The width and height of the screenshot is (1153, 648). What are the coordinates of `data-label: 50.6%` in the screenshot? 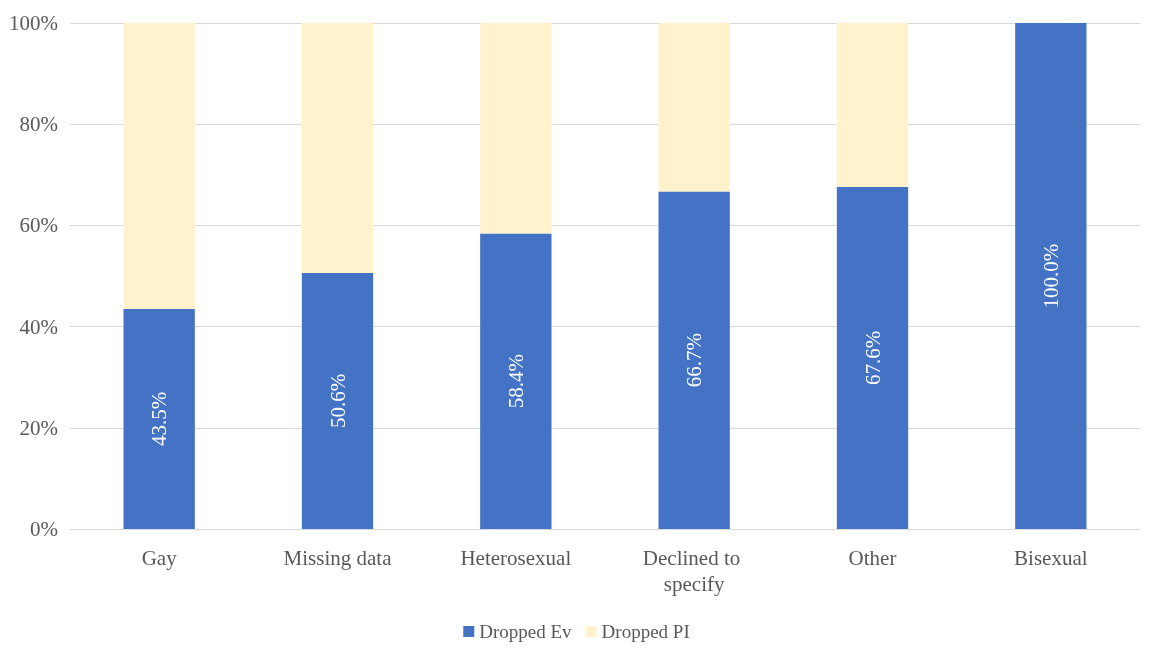 It's located at (337, 401).